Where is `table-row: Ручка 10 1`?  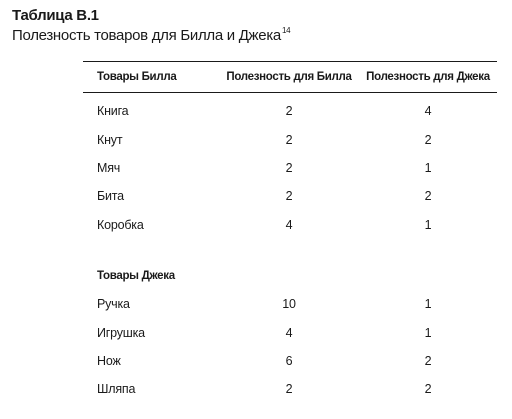
table-row: Ручка 10 1 is located at coordinates (290, 304).